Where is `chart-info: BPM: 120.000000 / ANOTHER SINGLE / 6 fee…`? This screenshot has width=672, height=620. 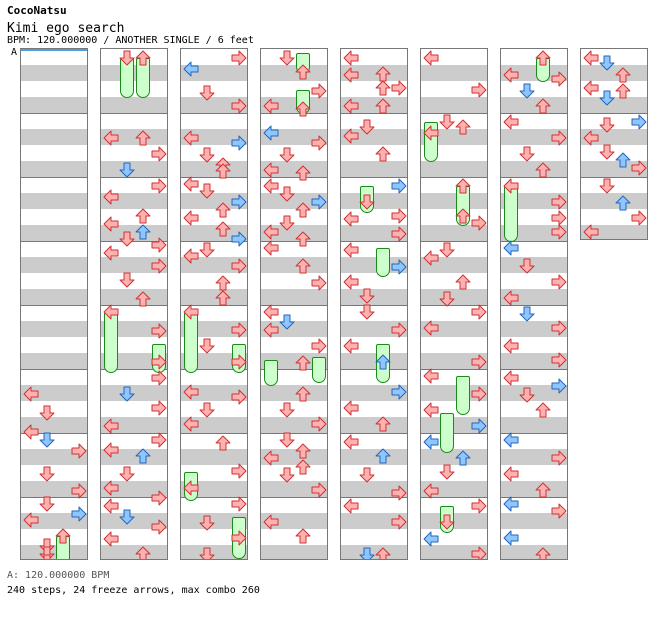 chart-info: BPM: 120.000000 / ANOTHER SINGLE / 6 fee… is located at coordinates (130, 40).